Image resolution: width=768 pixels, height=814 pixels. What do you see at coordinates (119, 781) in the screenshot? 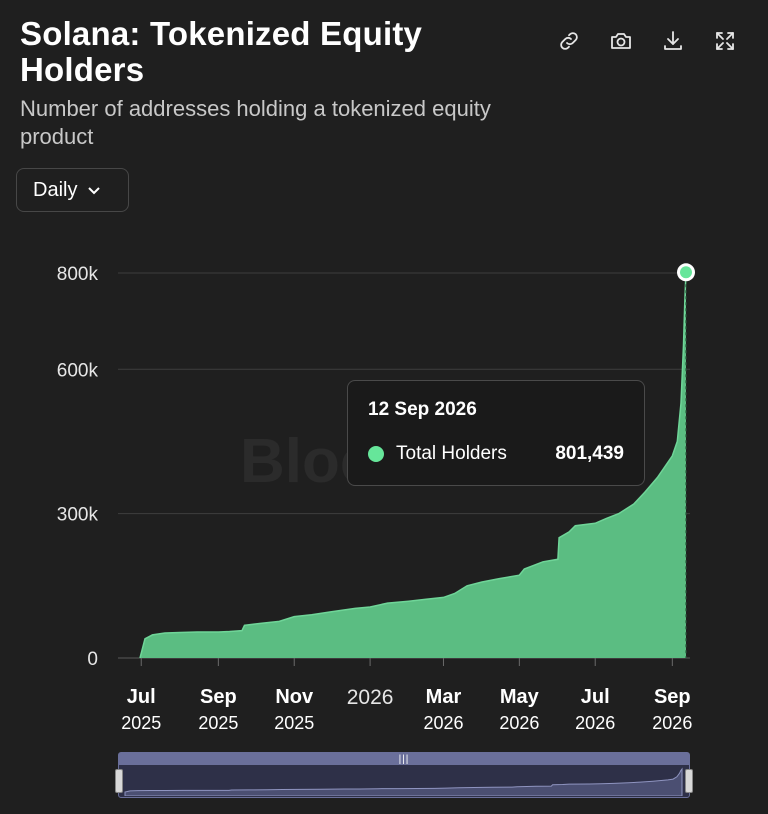
I see `navigator-left-handle` at bounding box center [119, 781].